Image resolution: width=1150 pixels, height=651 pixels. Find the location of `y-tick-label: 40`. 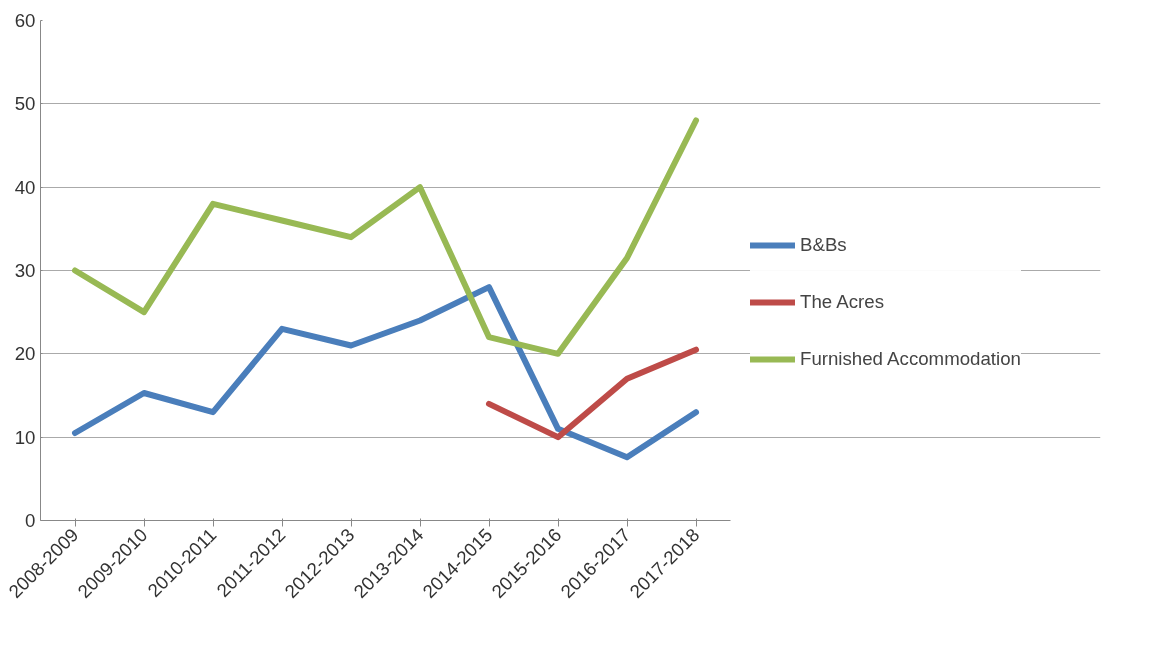

y-tick-label: 40 is located at coordinates (25, 187).